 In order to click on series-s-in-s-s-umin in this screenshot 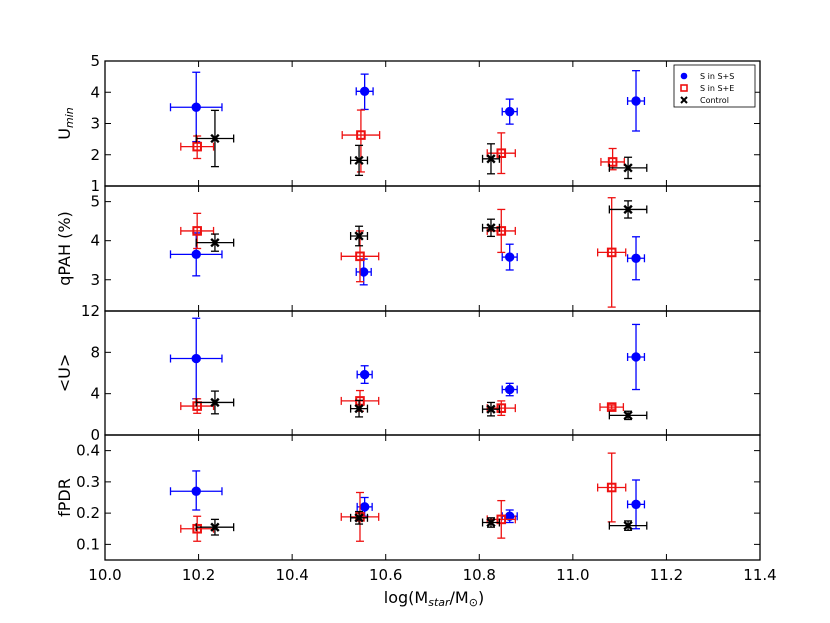, I will do `click(407, 106)`.